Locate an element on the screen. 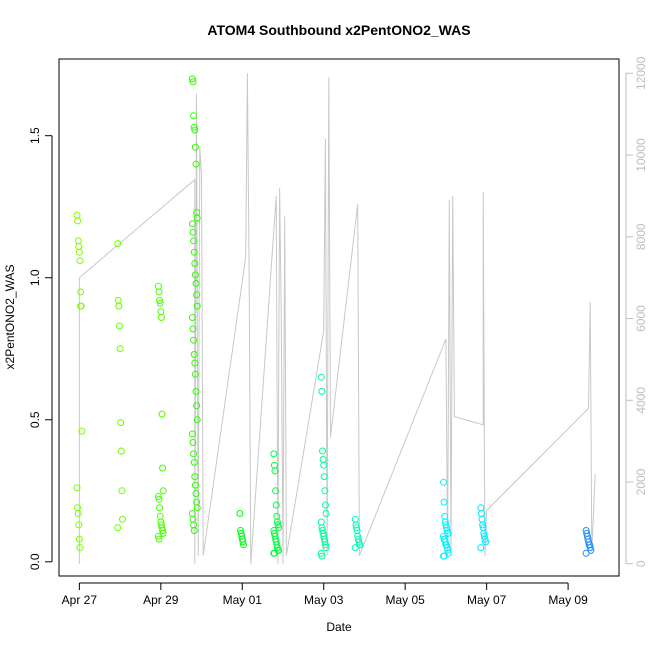 The image size is (650, 650). y2-tick-label: 6000 is located at coordinates (641, 318).